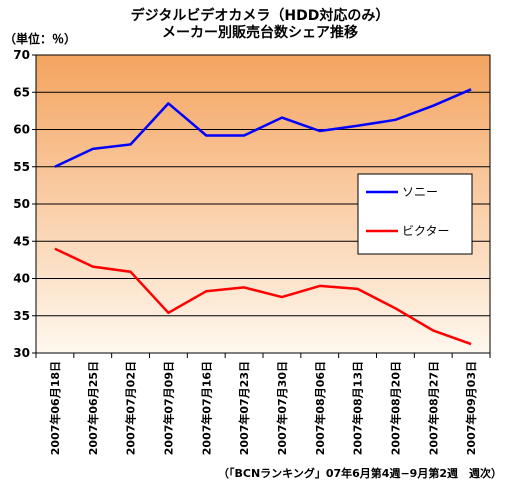  What do you see at coordinates (21, 241) in the screenshot?
I see `y-tick-label: 45` at bounding box center [21, 241].